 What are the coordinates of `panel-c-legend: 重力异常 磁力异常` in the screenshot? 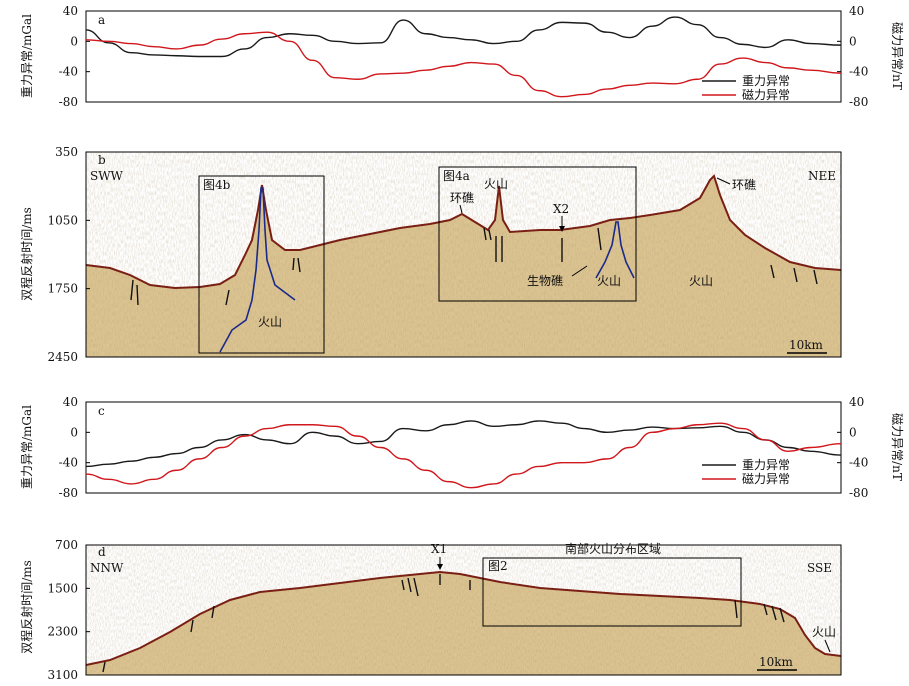 It's located at (746, 472).